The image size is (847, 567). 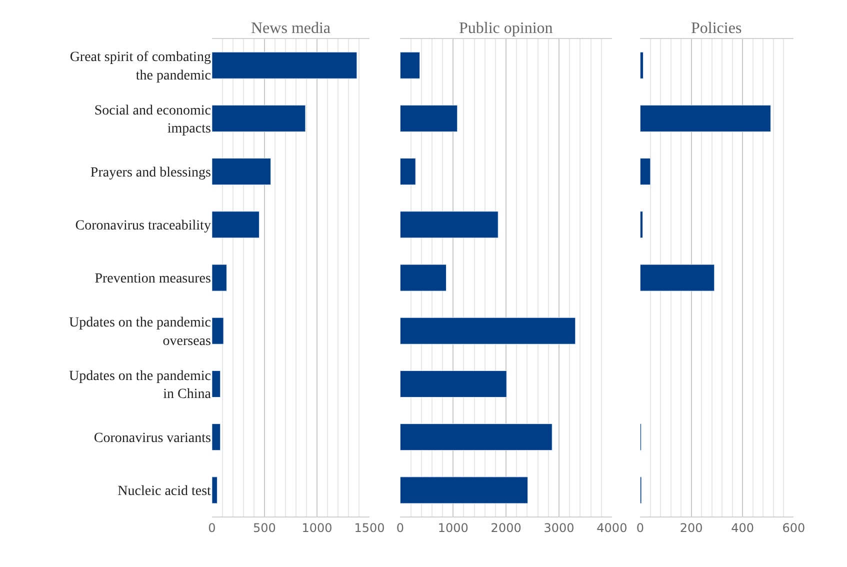 What do you see at coordinates (716, 28) in the screenshot?
I see `chart-title: Policies` at bounding box center [716, 28].